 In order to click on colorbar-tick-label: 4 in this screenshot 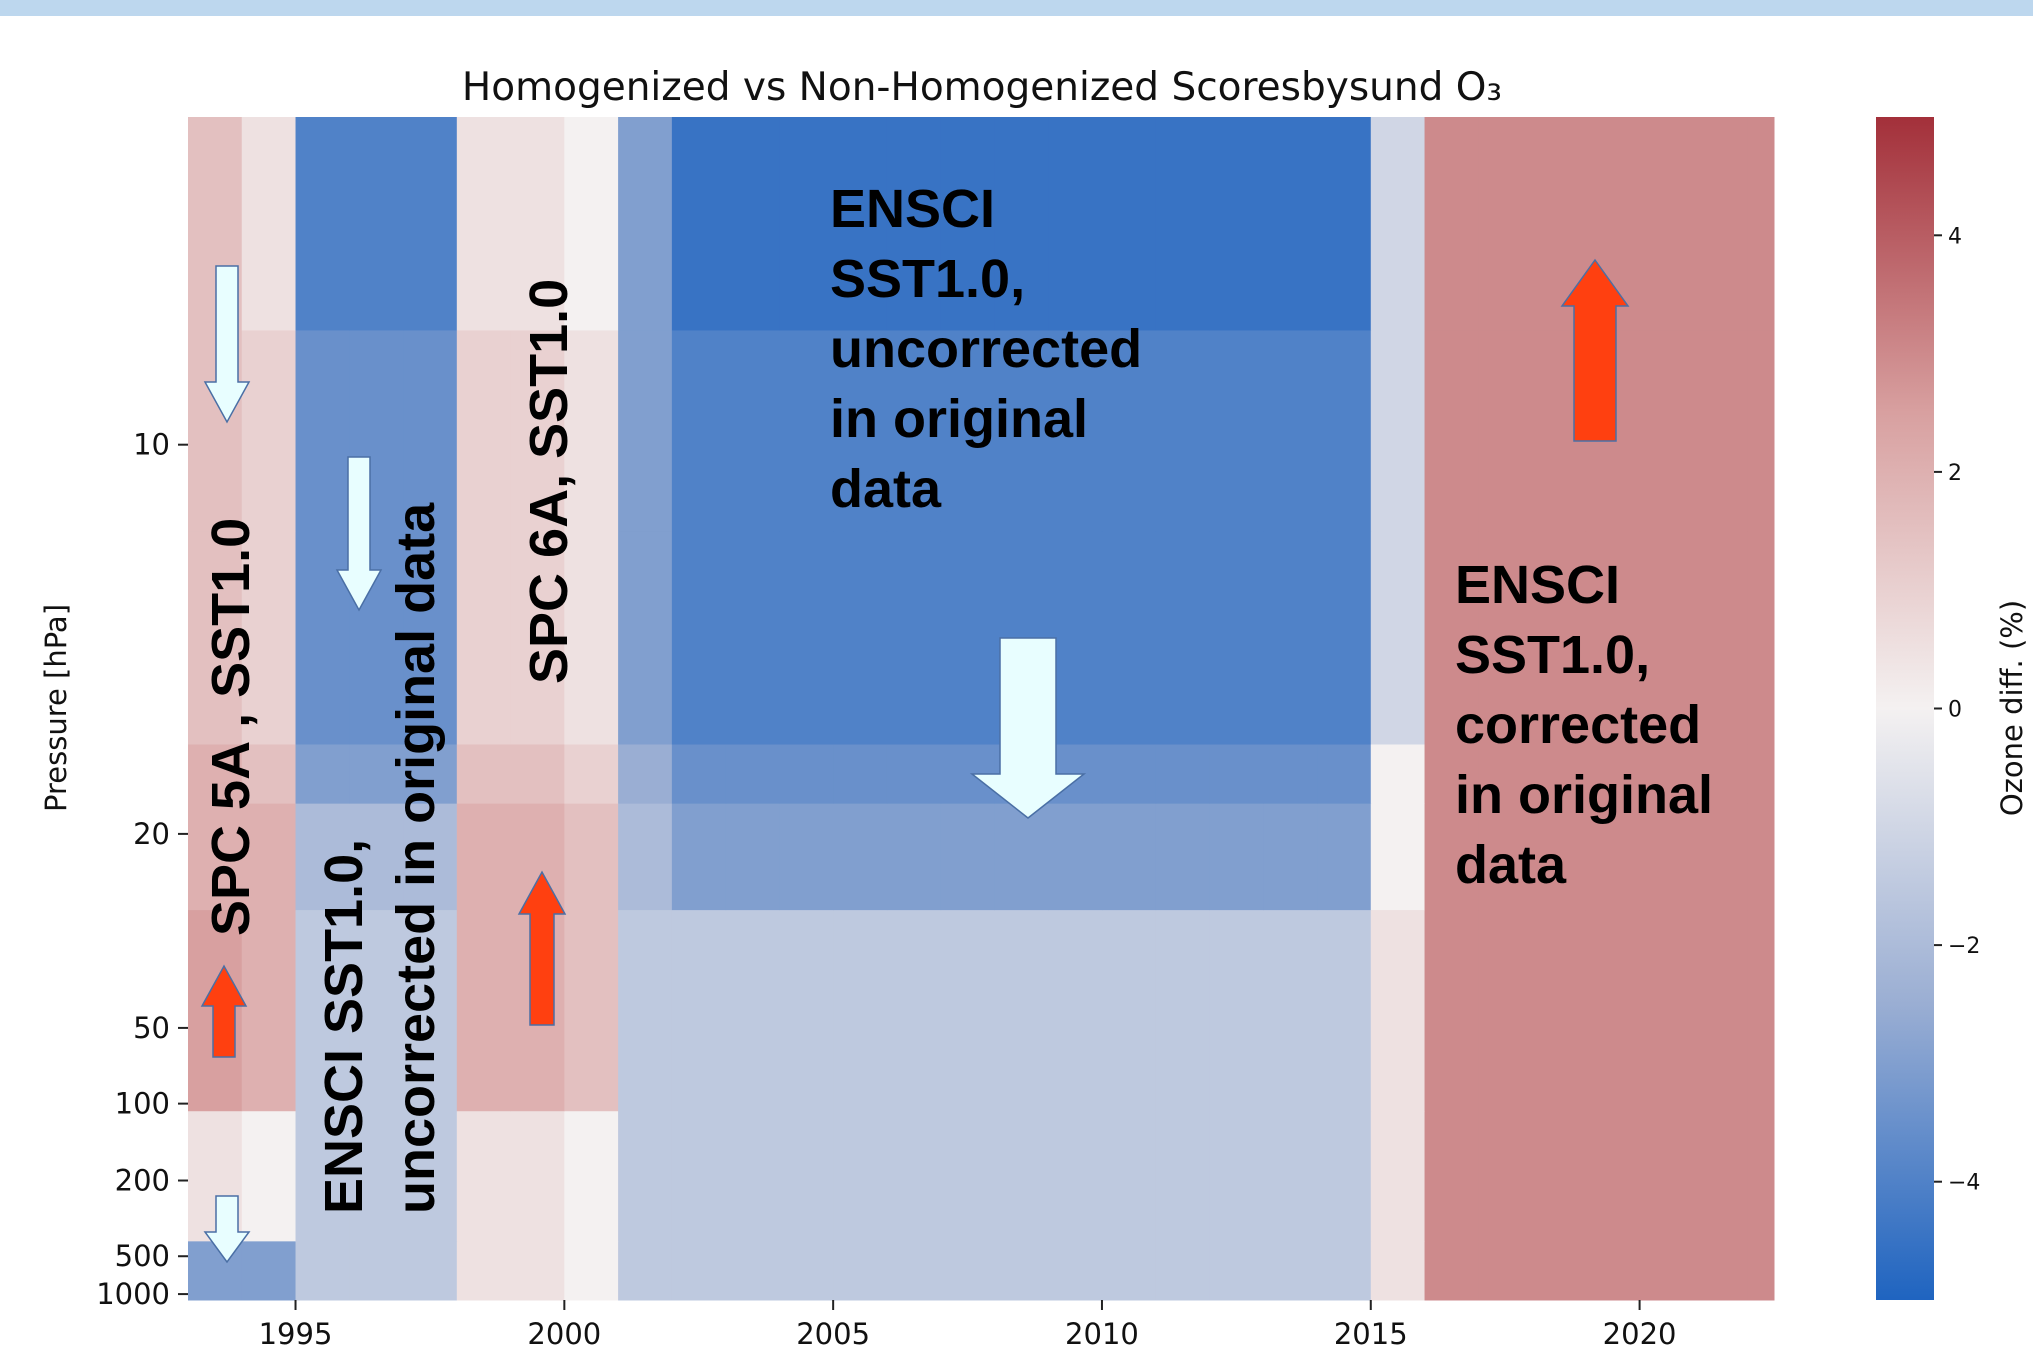, I will do `click(1955, 236)`.